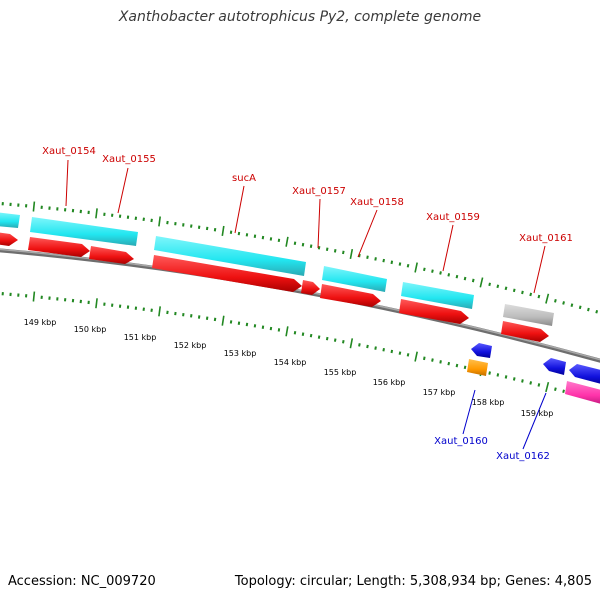 This screenshot has height=600, width=600. I want to click on gene-bar-orange, so click(477, 367).